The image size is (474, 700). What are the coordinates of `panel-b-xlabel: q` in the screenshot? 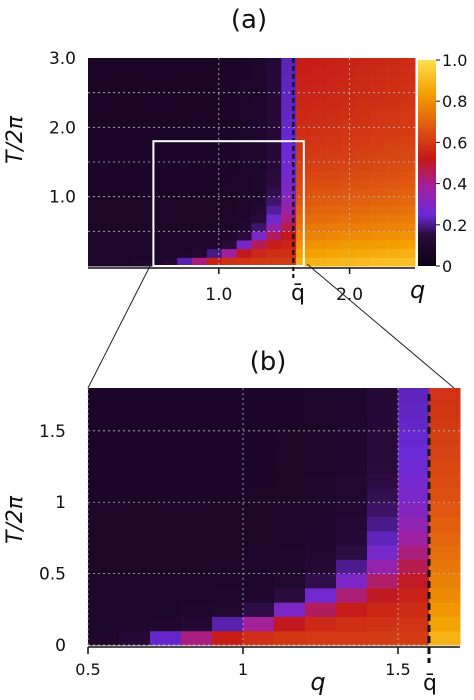 It's located at (317, 682).